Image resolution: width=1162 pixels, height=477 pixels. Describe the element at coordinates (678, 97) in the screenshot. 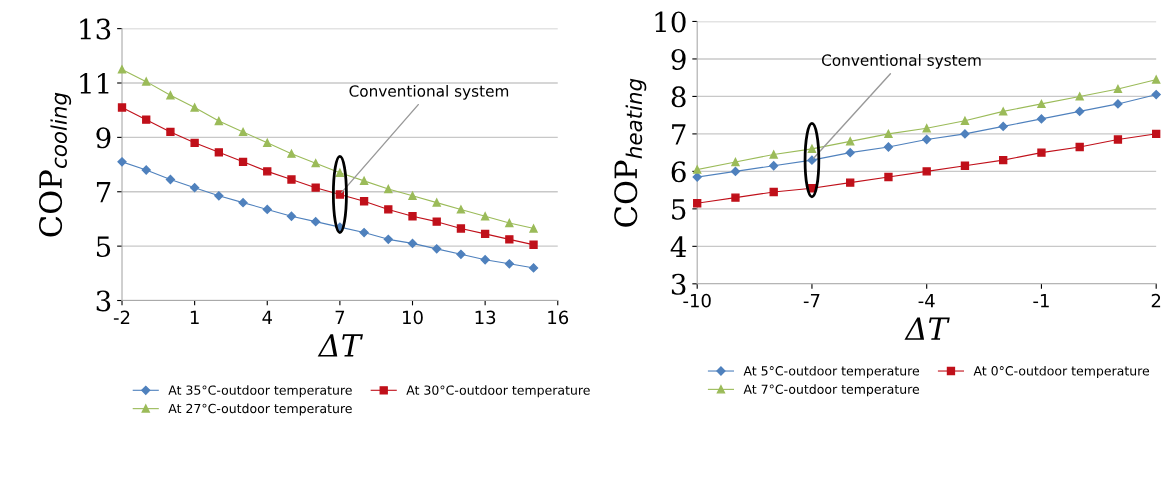

I see `y-tick-label: 8` at that location.